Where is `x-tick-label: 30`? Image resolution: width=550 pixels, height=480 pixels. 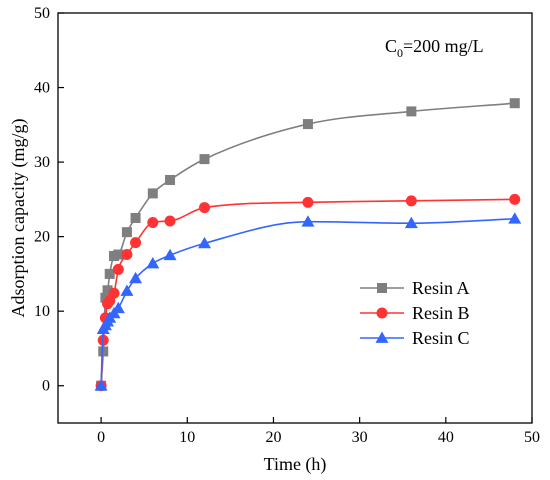
x-tick-label: 30 is located at coordinates (360, 437).